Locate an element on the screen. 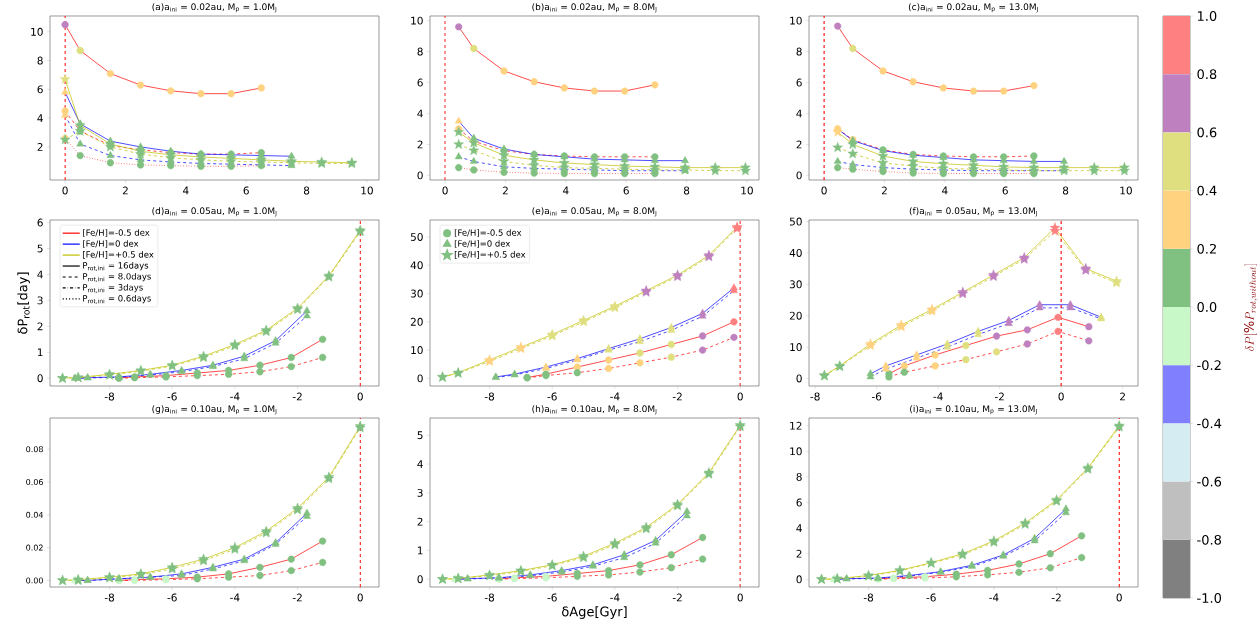 The width and height of the screenshot is (1260, 625). color-bar-label: -0.8 is located at coordinates (1209, 539).